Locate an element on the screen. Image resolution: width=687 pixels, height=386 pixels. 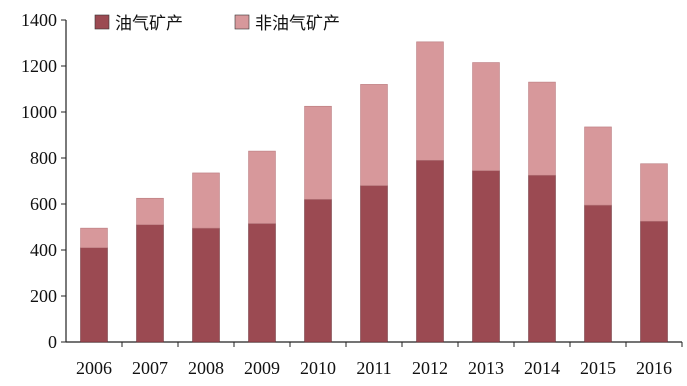
y-tick-label: 0 is located at coordinates (52, 342).